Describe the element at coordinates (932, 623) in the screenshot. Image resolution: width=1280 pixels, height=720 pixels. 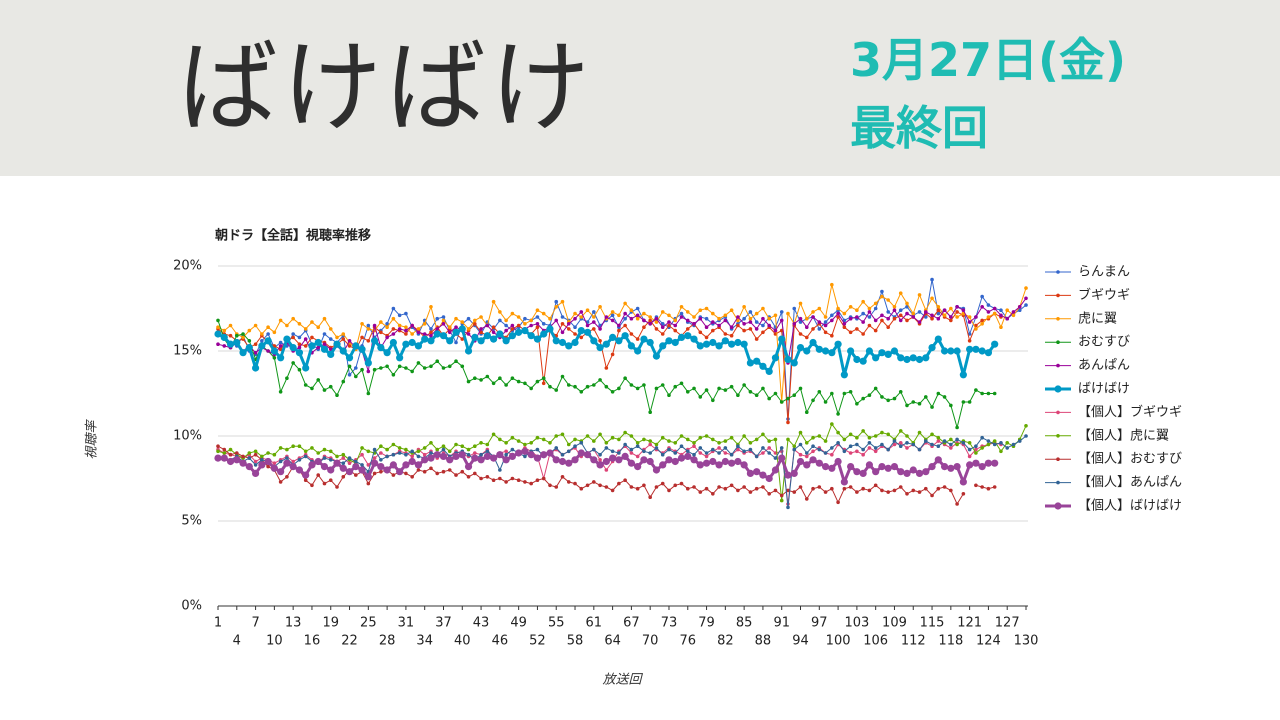
I see `x-tick-label: 115` at that location.